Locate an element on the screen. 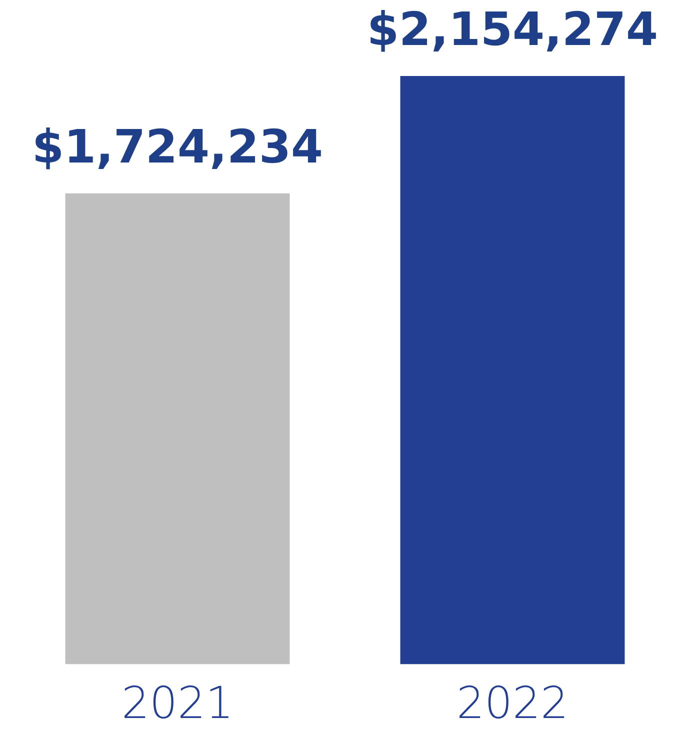  data-label: $1,724,234 is located at coordinates (178, 146).